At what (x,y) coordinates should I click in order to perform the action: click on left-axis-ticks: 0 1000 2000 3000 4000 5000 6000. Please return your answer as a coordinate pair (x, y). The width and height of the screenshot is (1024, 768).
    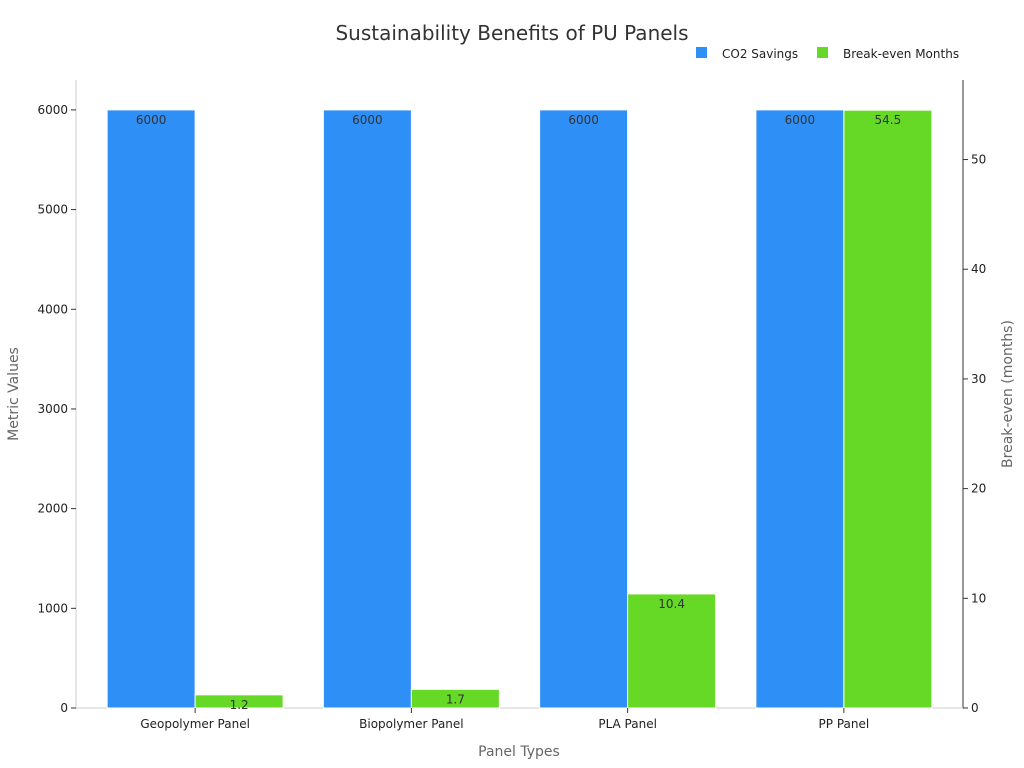
    Looking at the image, I should click on (56, 409).